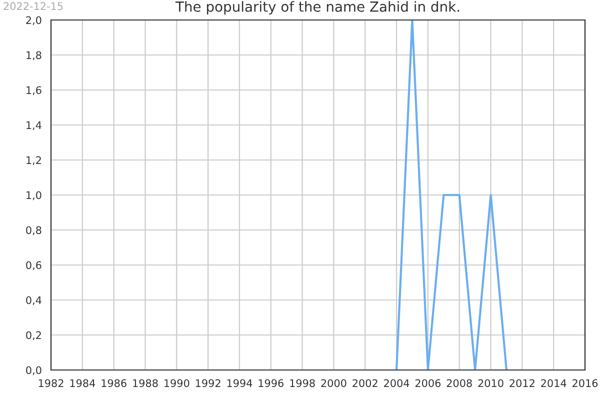 The width and height of the screenshot is (600, 400). What do you see at coordinates (522, 383) in the screenshot?
I see `x-tick-label: 2012` at bounding box center [522, 383].